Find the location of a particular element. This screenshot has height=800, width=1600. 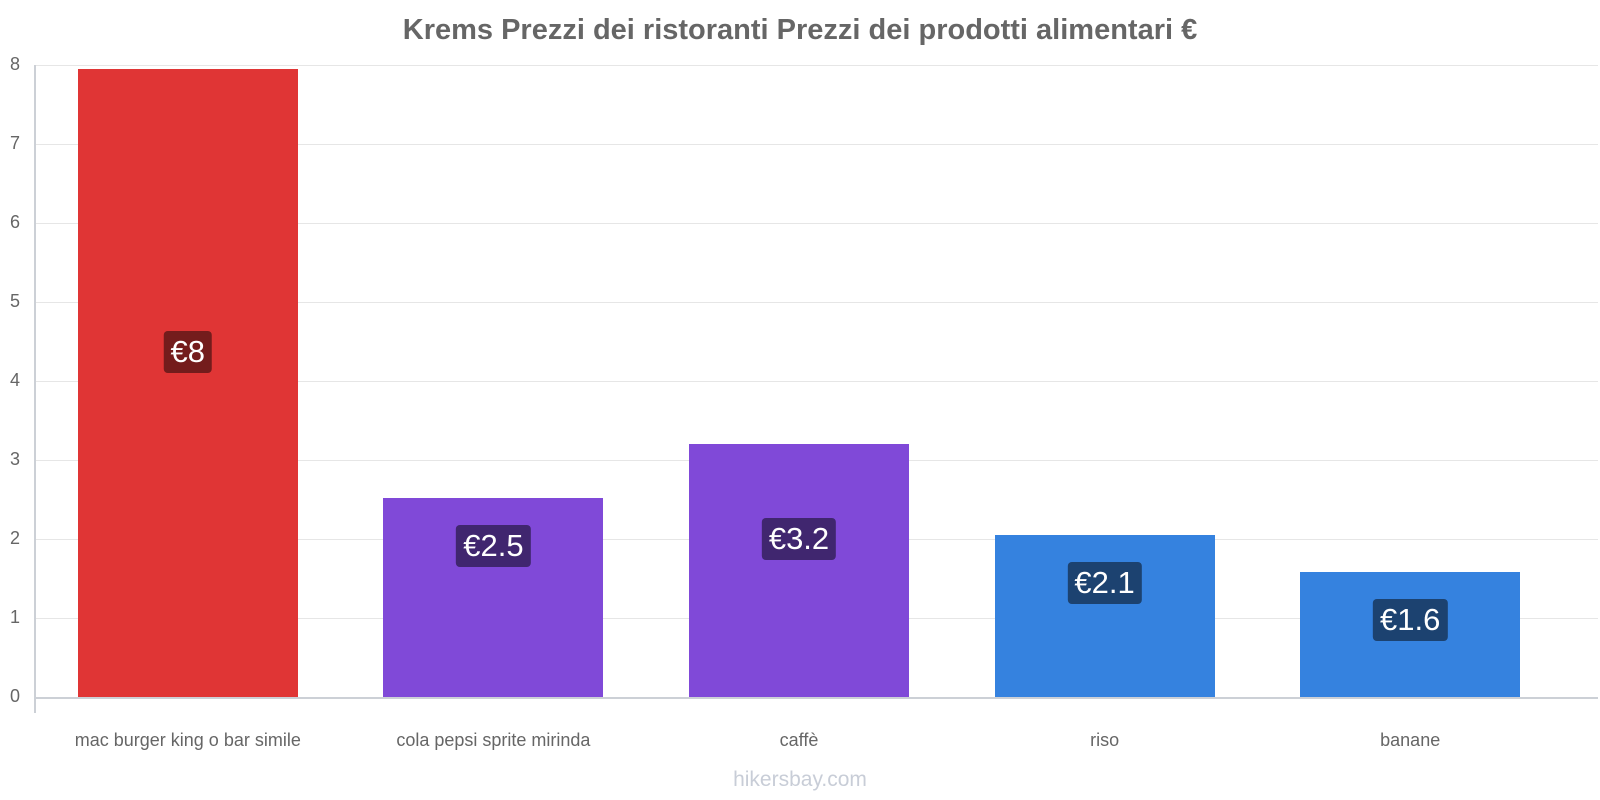

value-label: €2.5 is located at coordinates (493, 545).